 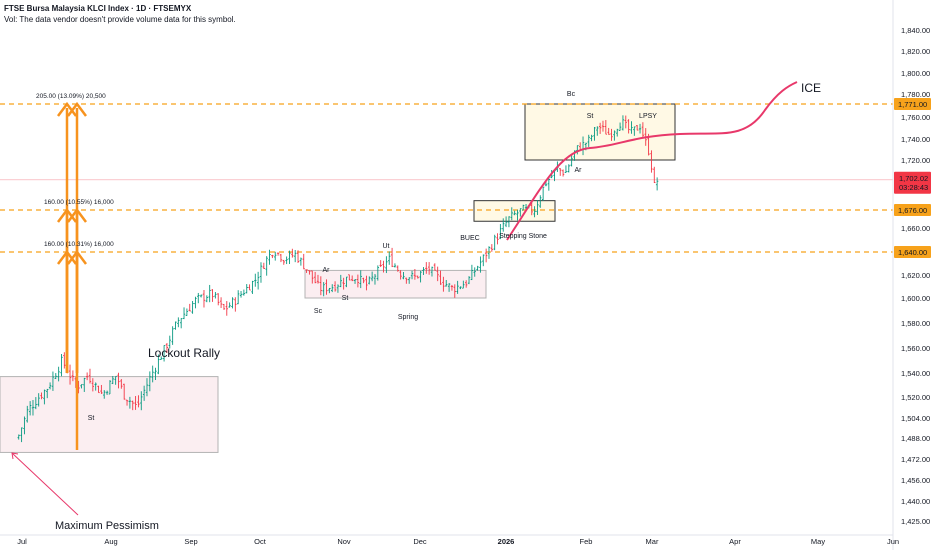 I want to click on wyckoff-label: LPSY, so click(x=648, y=116).